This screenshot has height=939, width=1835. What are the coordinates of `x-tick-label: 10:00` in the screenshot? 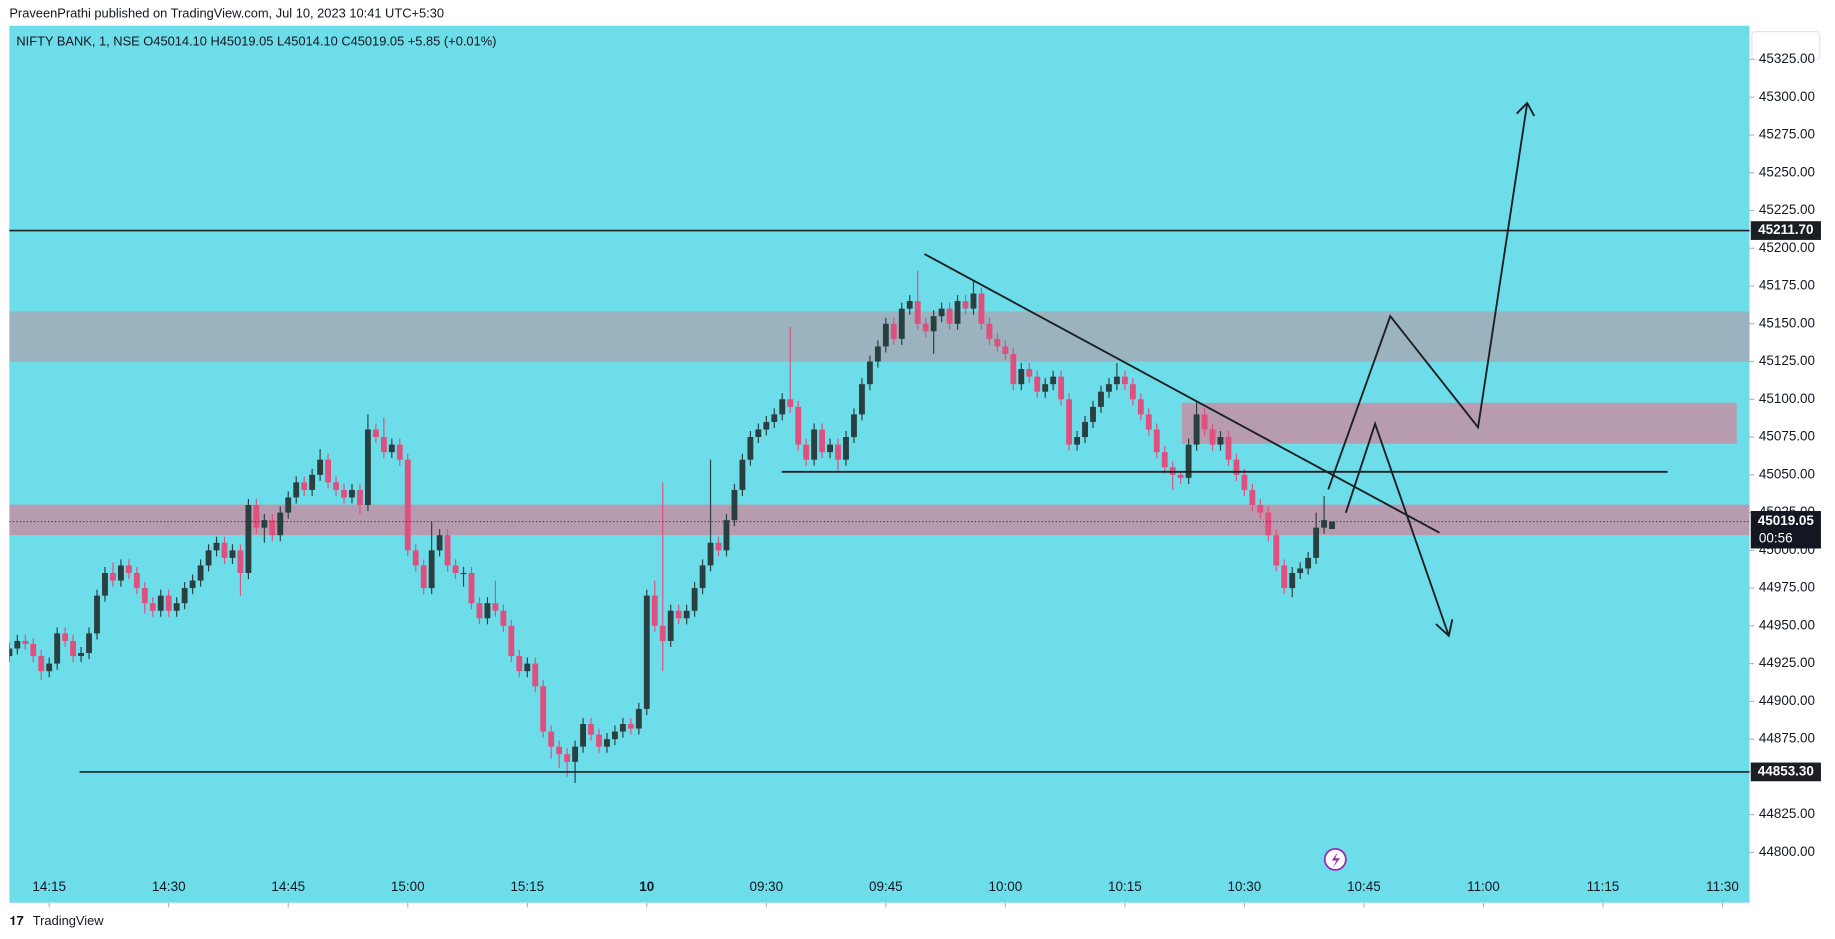 It's located at (1006, 886).